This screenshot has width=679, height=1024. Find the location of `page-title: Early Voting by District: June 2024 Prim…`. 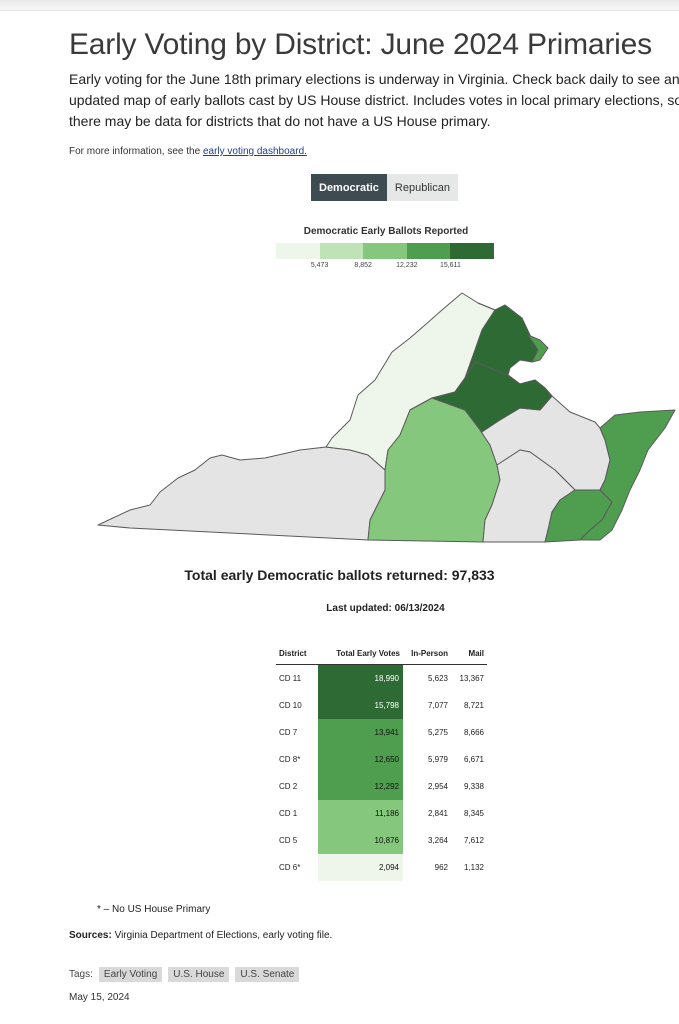

page-title: Early Voting by District: June 2024 Prim… is located at coordinates (360, 44).